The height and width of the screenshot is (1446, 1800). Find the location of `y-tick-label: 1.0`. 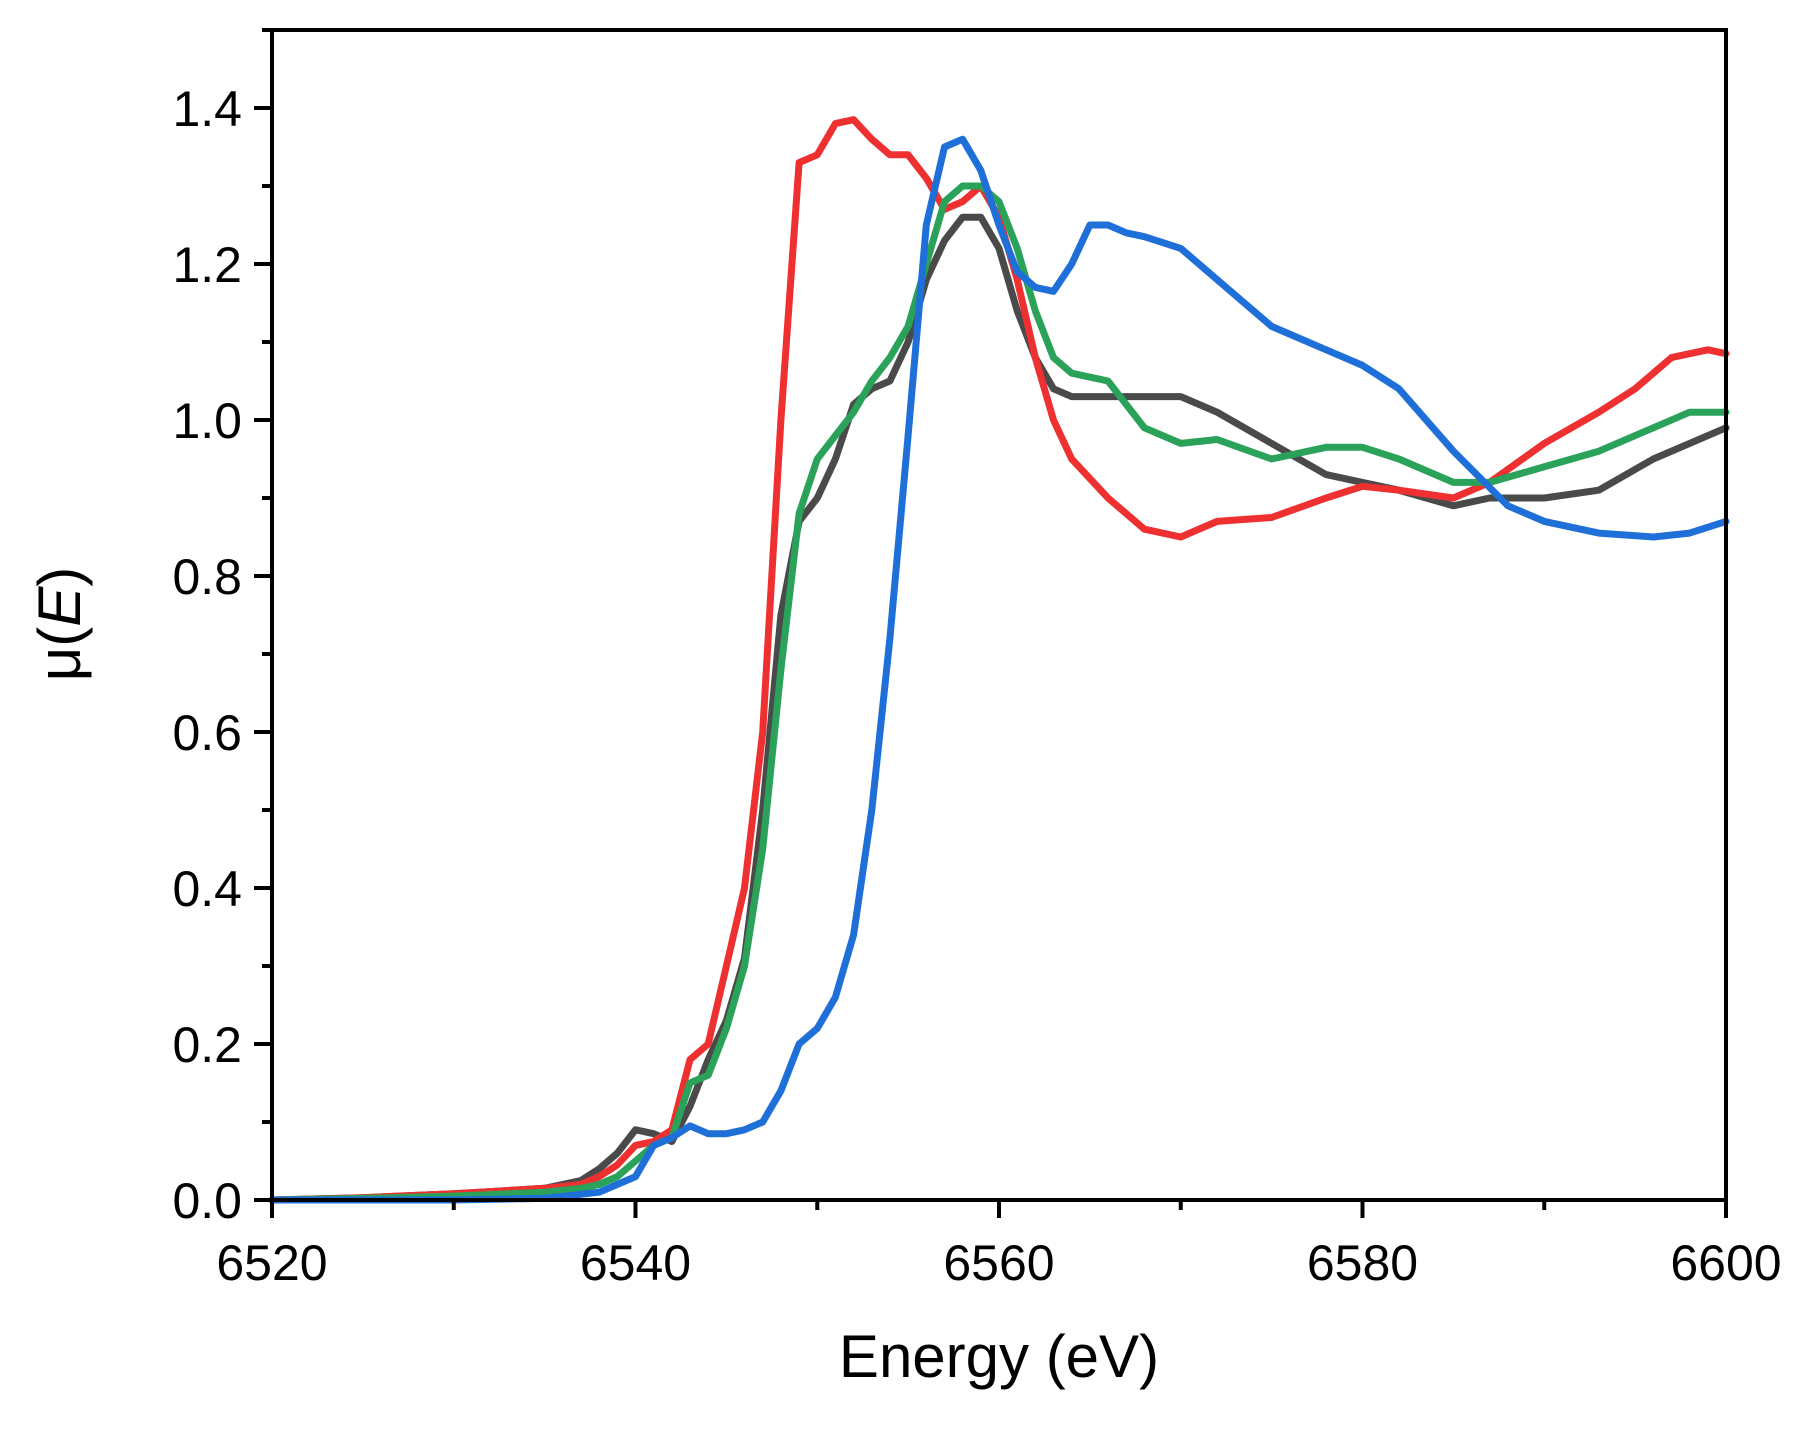

y-tick-label: 1.0 is located at coordinates (207, 421).